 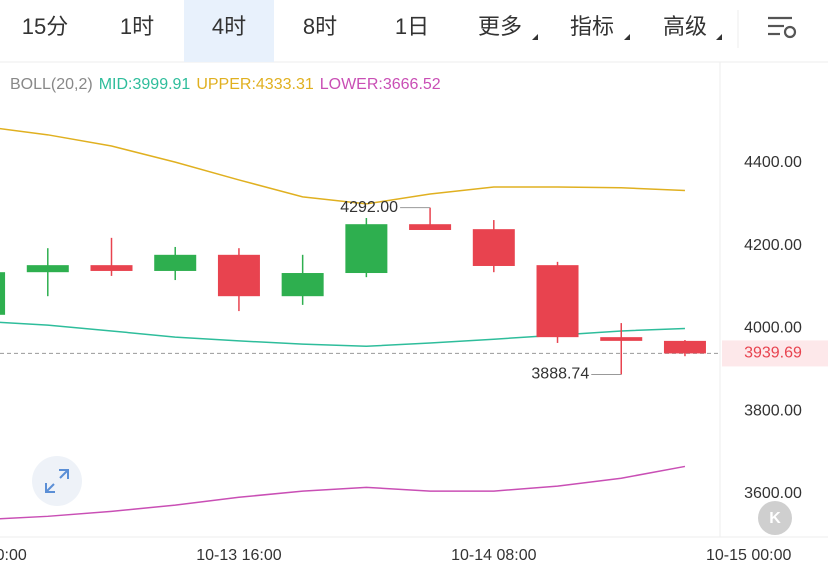 I want to click on tab: 高级, so click(x=685, y=26).